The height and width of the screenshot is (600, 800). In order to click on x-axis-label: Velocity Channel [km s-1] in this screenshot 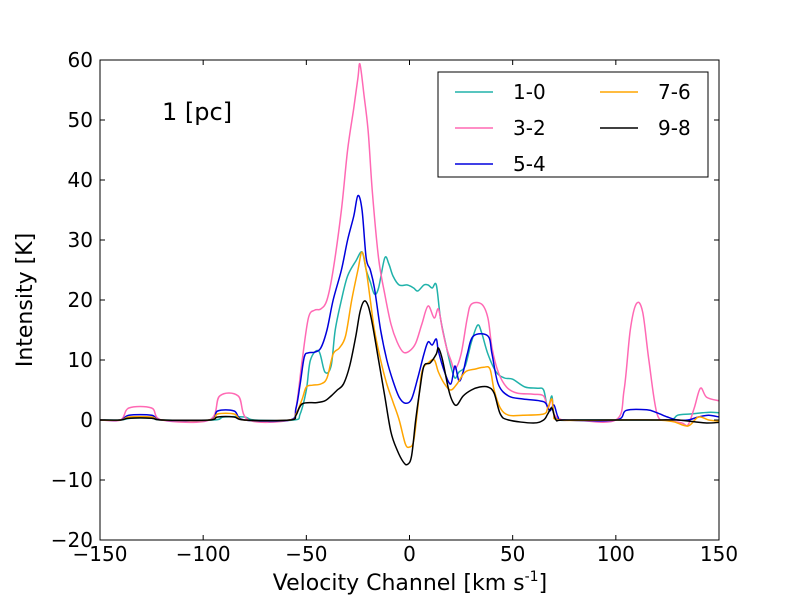, I will do `click(410, 582)`.